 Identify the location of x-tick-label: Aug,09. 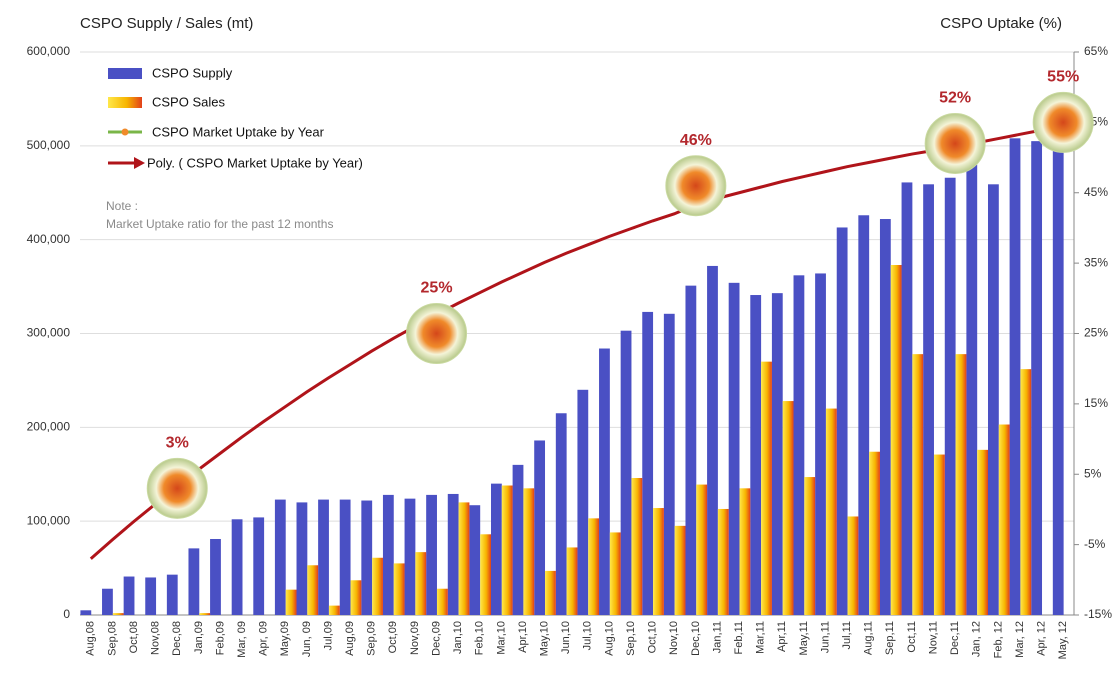
(350, 638).